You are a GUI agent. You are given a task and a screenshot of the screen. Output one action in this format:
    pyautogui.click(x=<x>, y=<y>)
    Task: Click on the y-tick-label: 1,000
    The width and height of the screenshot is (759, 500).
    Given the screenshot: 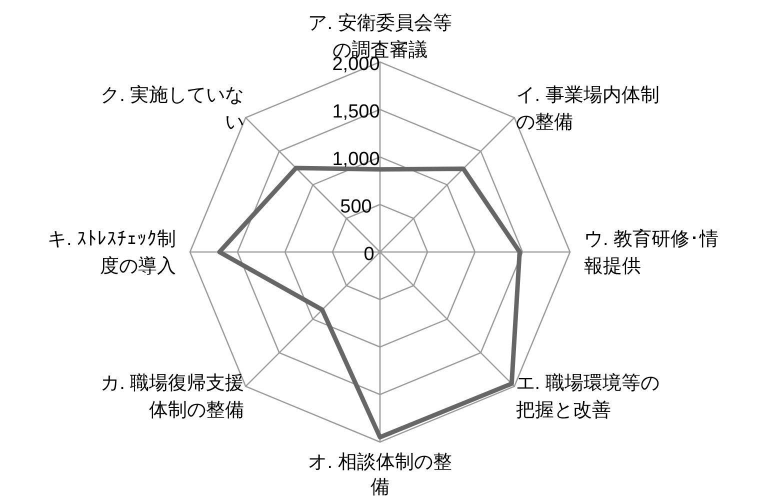 What is the action you would take?
    pyautogui.click(x=356, y=159)
    